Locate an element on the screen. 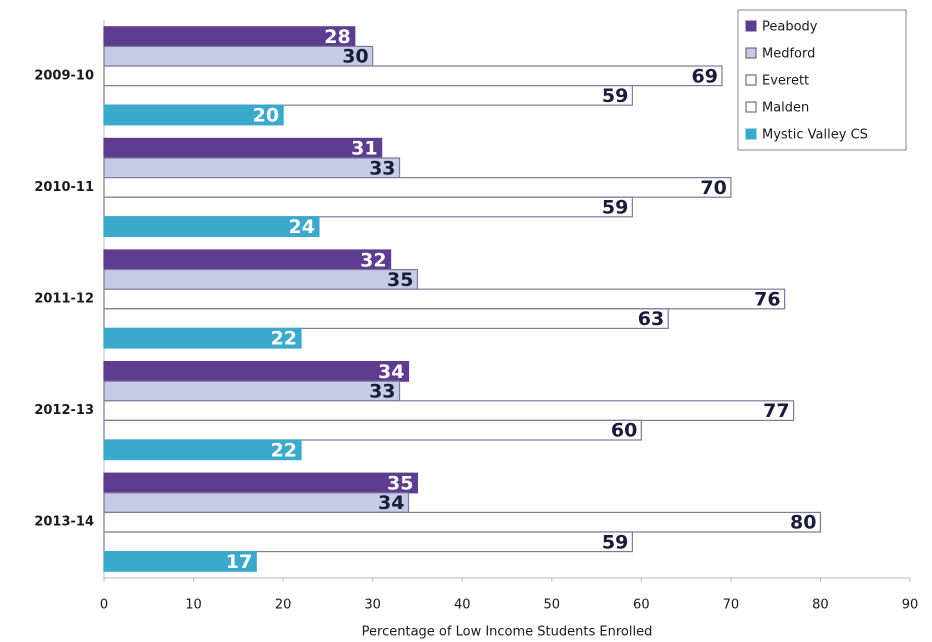 This screenshot has height=642, width=932. y-tick-label: 2011-12 is located at coordinates (64, 299).